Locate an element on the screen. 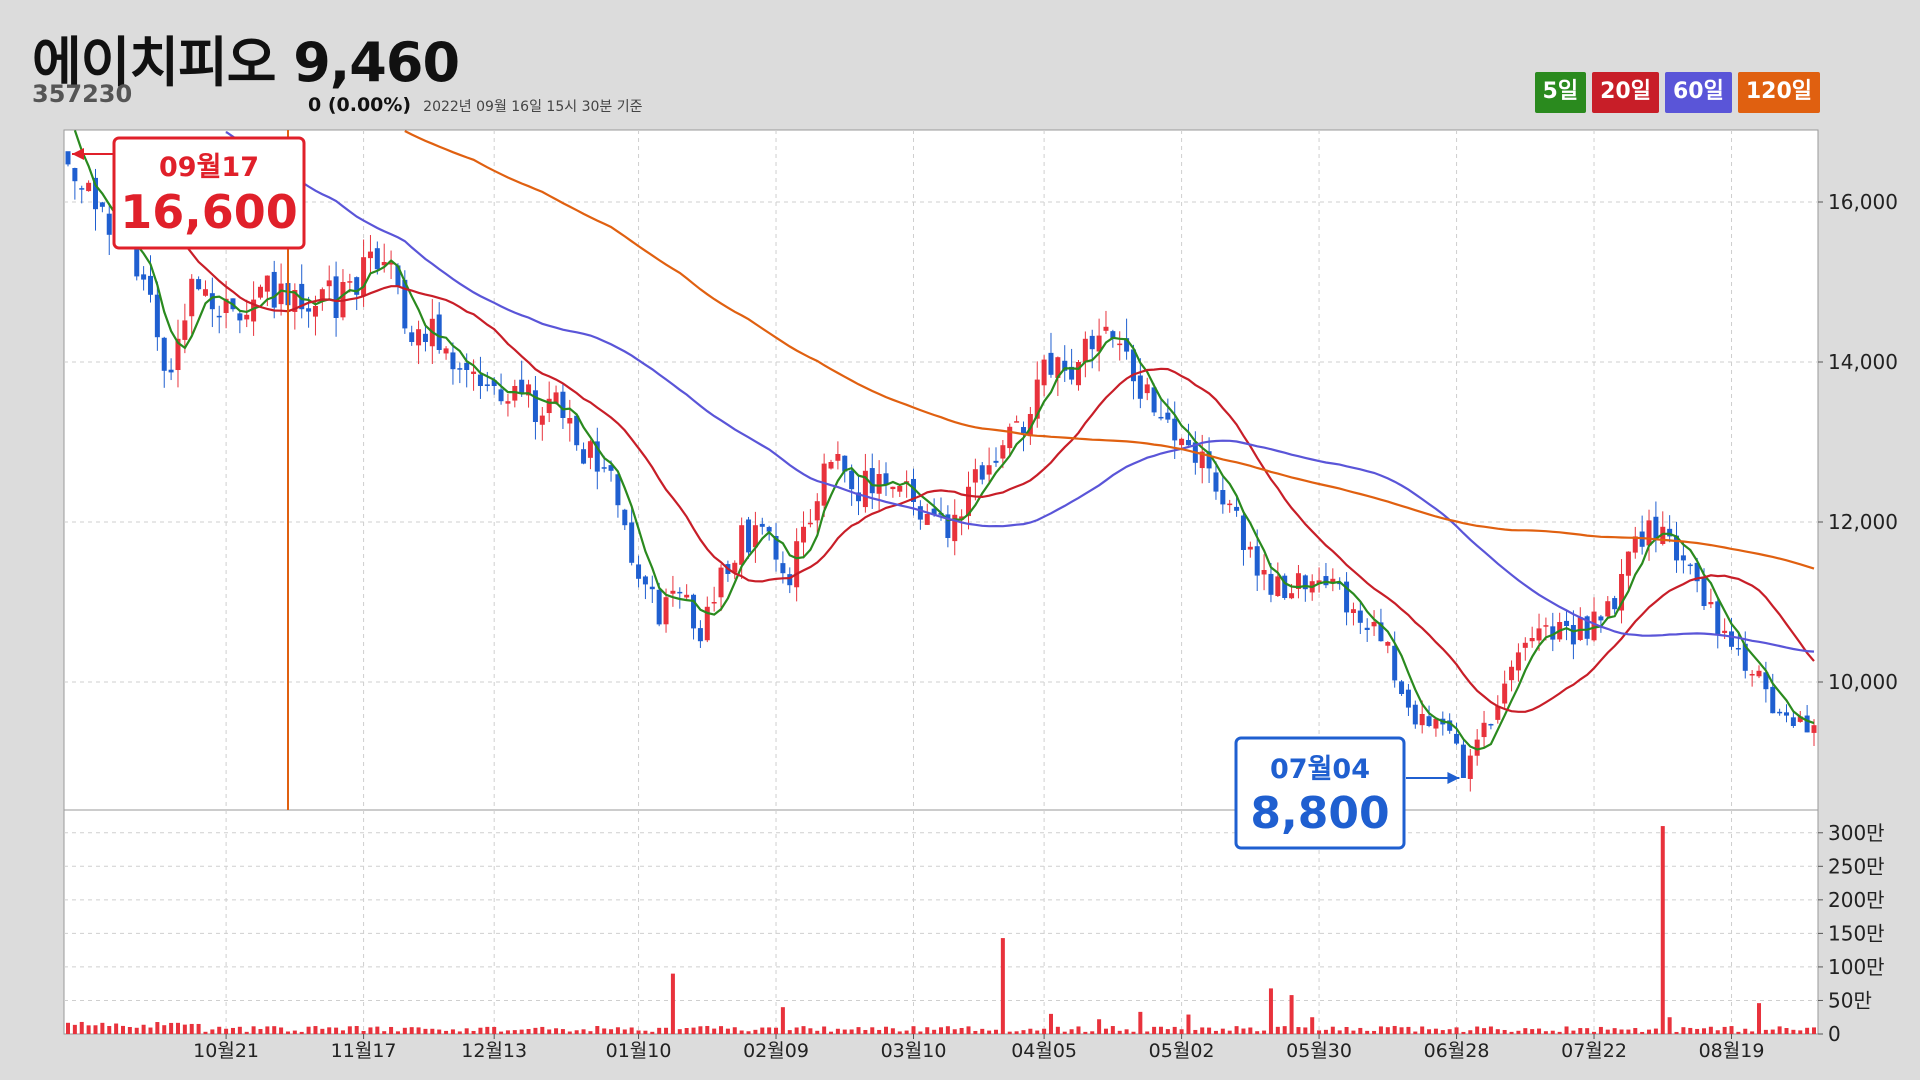 The image size is (1920, 1080). legend-ma20: 20일 is located at coordinates (1625, 92).